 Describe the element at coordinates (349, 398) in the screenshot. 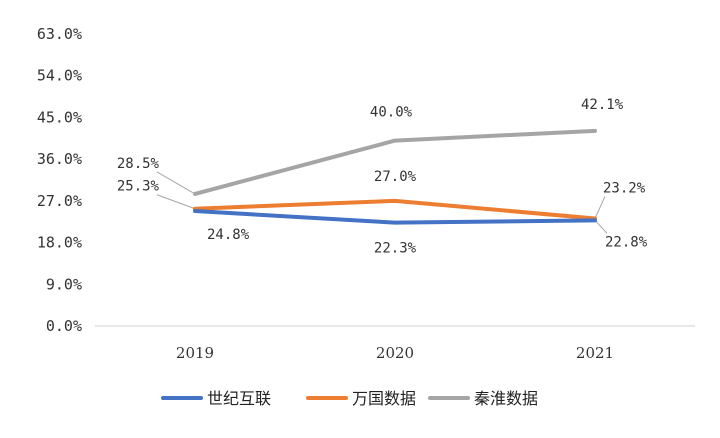

I see `legend: 世纪互联 万国数据 秦淮数据` at that location.